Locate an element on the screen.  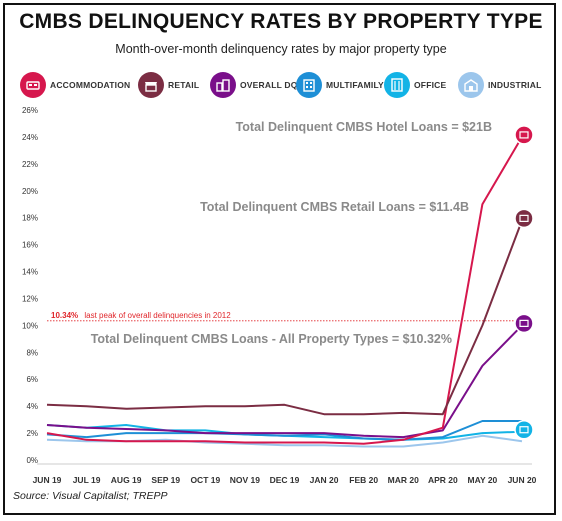
y-tick-label: 12% is located at coordinates (30, 298).